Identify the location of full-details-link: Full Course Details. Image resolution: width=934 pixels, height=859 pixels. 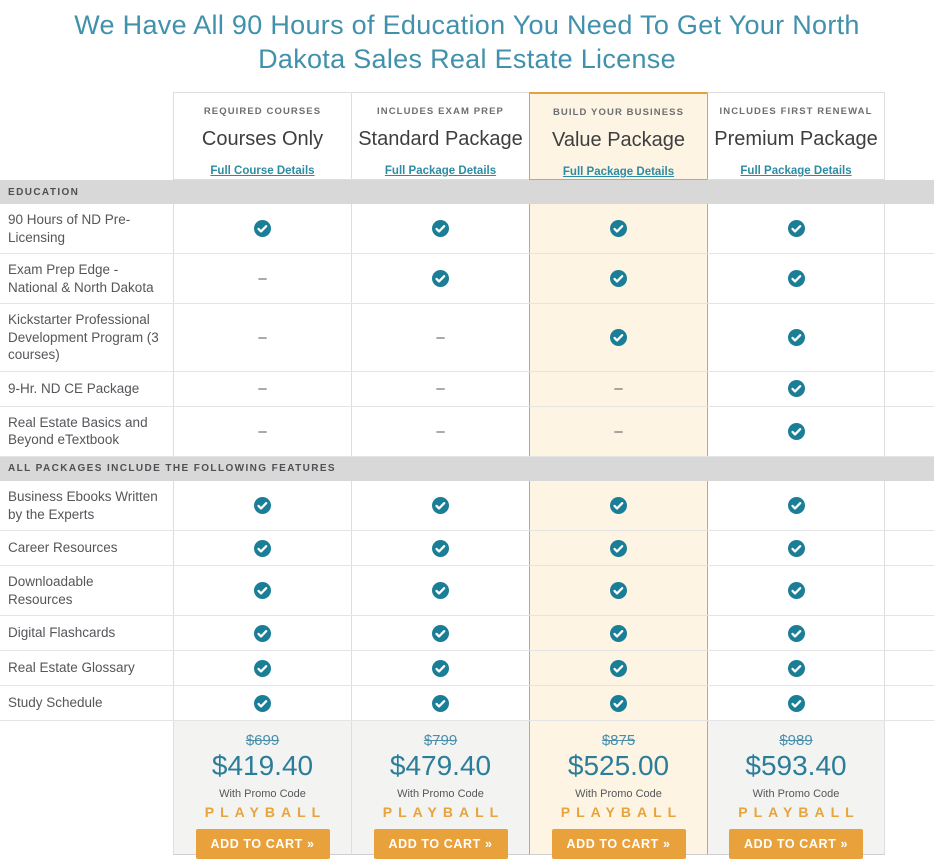
(262, 171).